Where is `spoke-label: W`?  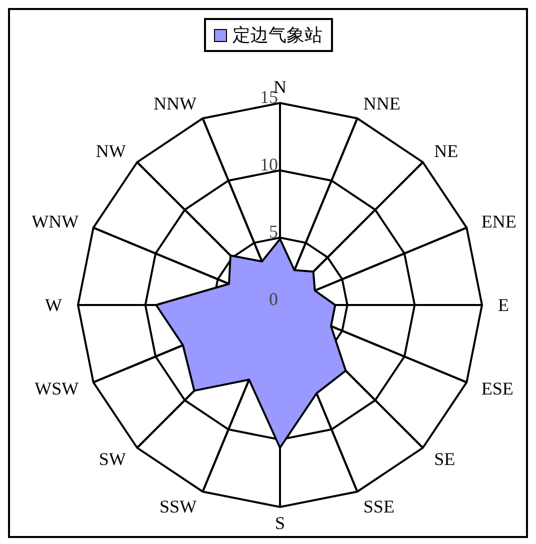 spoke-label: W is located at coordinates (53, 305).